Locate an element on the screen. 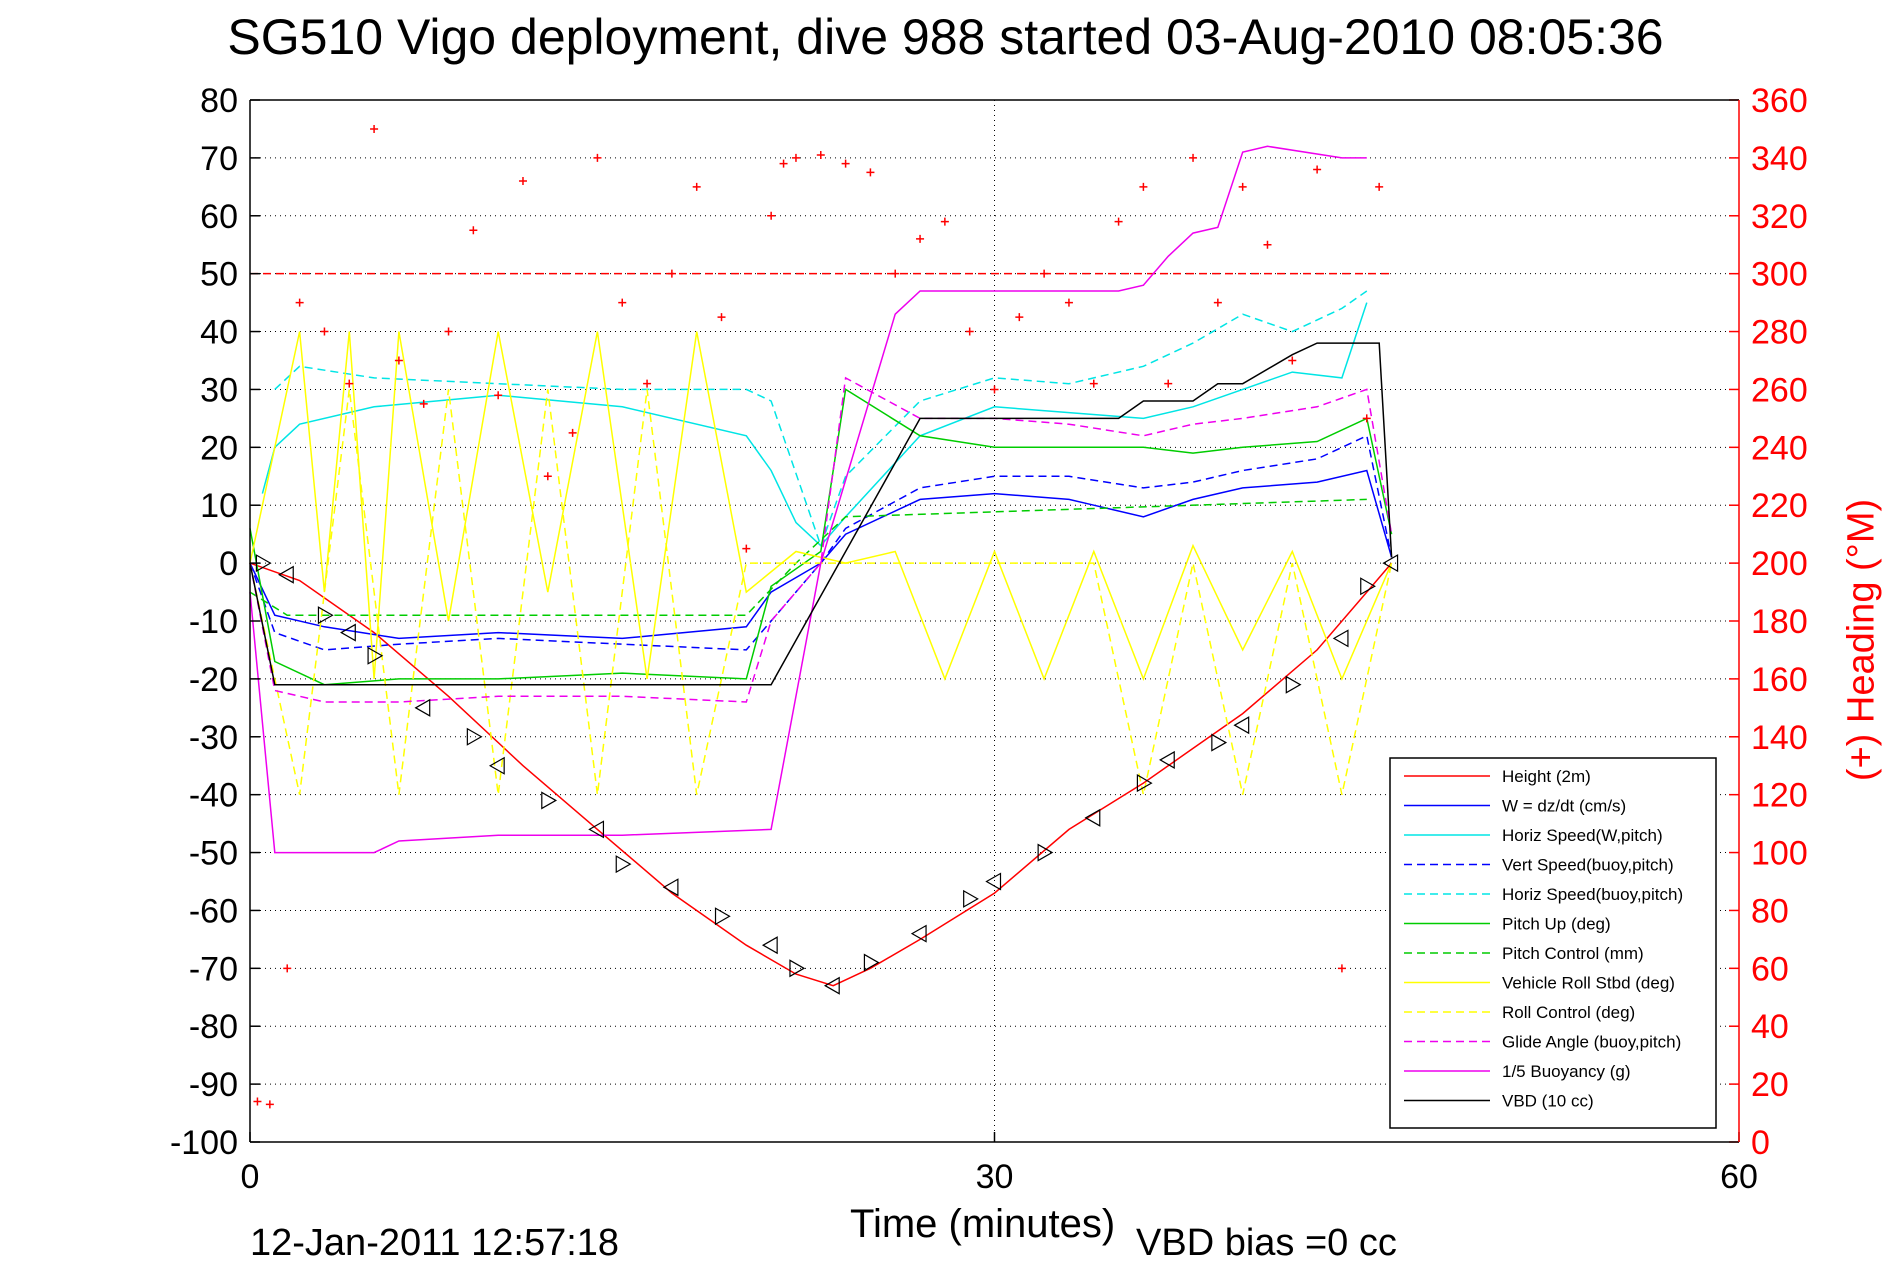 The height and width of the screenshot is (1265, 1891). y2-tick-label: 360 is located at coordinates (1779, 101).